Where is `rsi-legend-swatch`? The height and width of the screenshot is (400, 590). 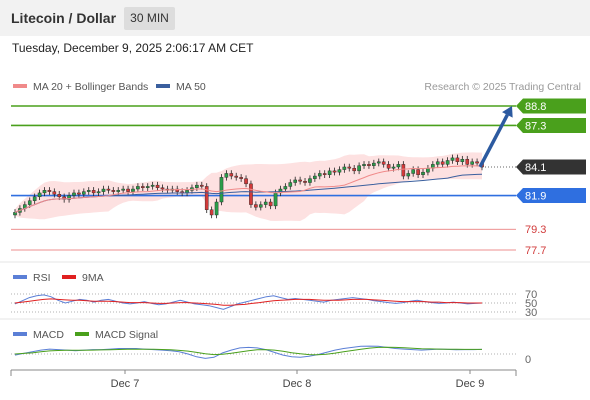
rsi-legend-swatch is located at coordinates (69, 277).